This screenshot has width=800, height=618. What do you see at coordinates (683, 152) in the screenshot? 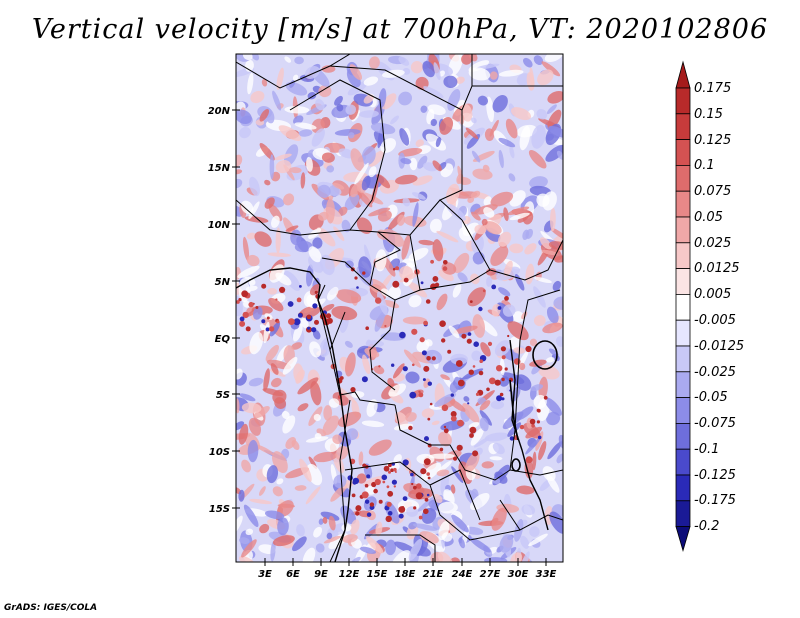
I see `colorbar-swatch` at bounding box center [683, 152].